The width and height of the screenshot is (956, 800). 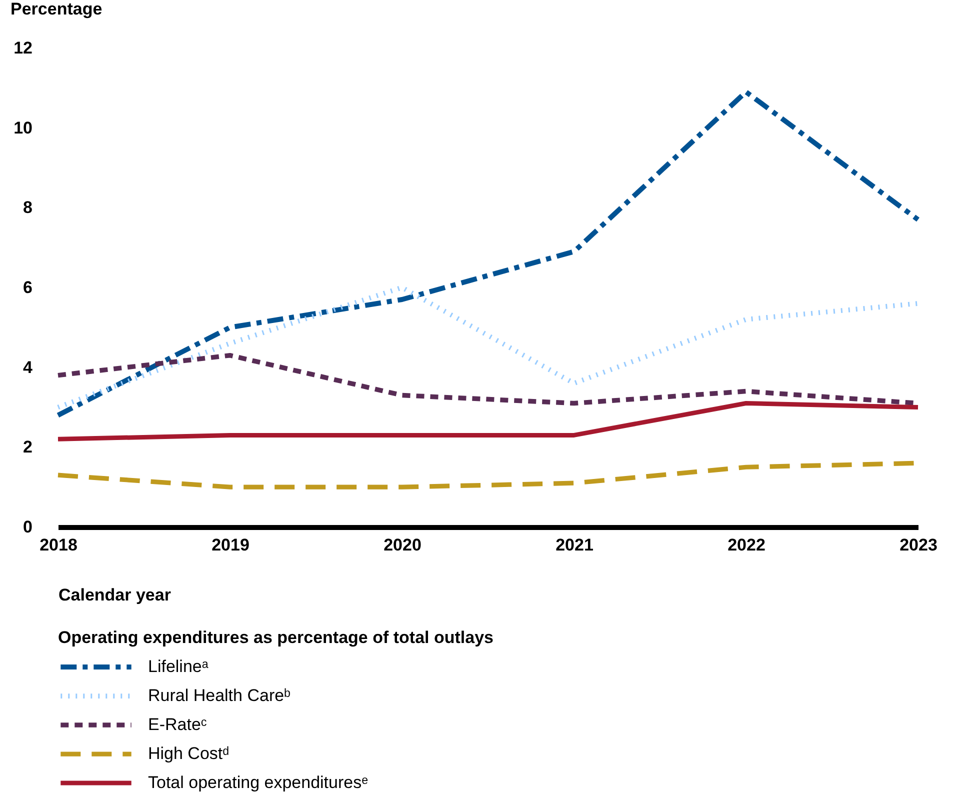 What do you see at coordinates (27, 447) in the screenshot?
I see `y-tick-label: 2` at bounding box center [27, 447].